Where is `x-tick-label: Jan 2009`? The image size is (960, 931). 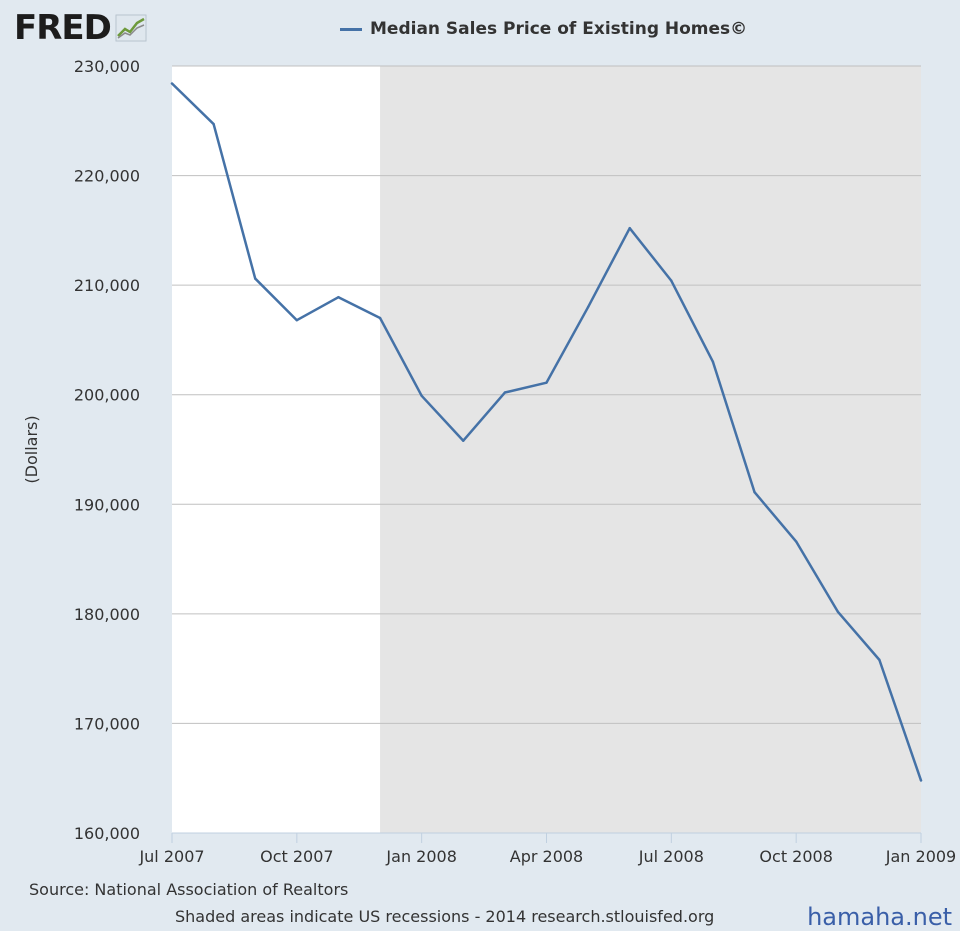 x-tick-label: Jan 2009 is located at coordinates (920, 856).